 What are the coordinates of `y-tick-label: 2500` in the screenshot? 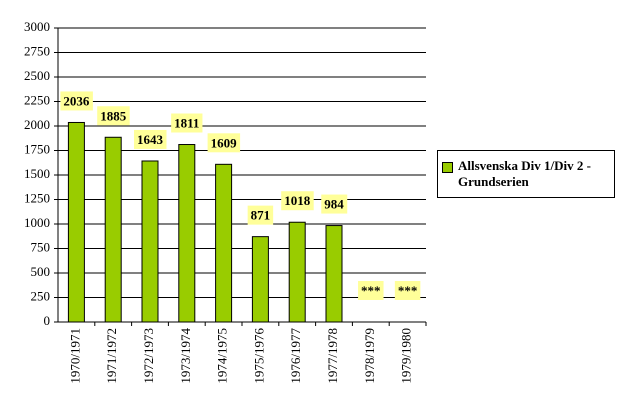 It's located at (37, 75).